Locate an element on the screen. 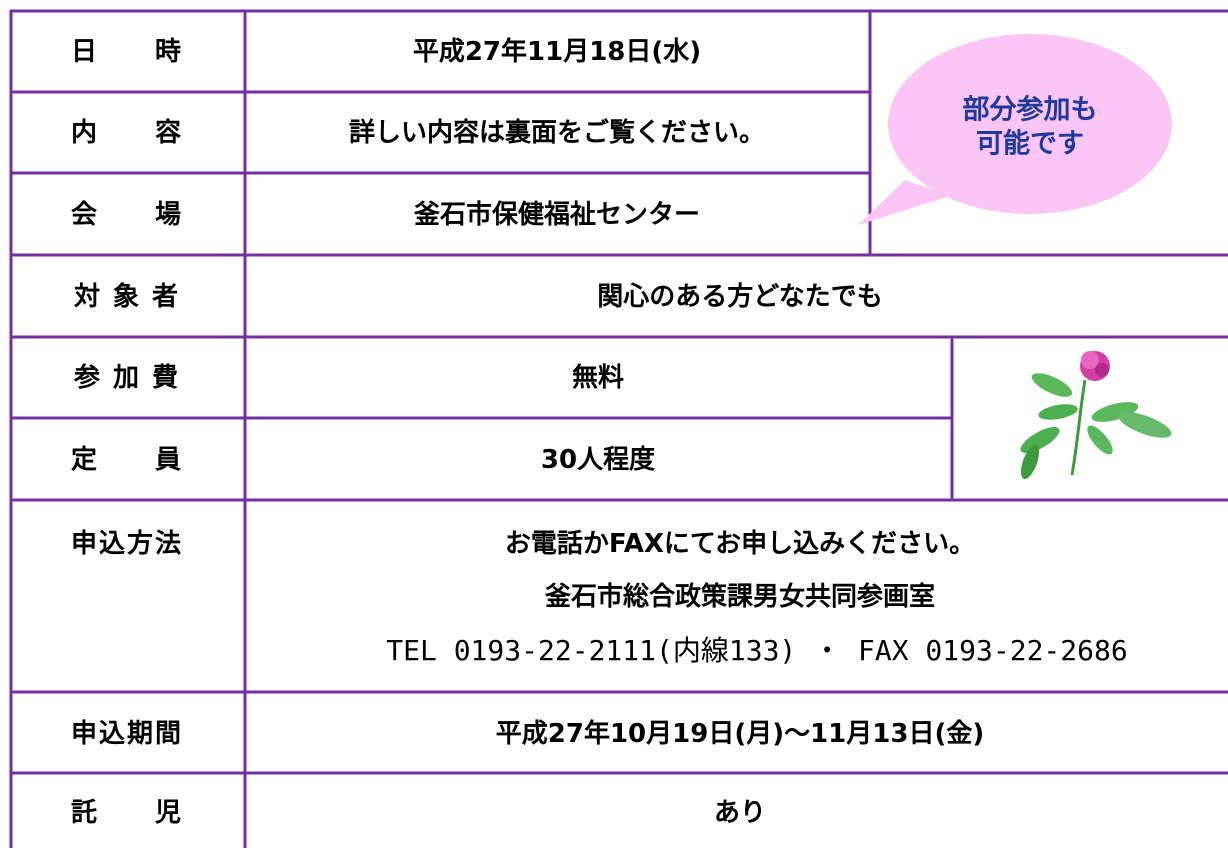 The height and width of the screenshot is (848, 1228). speech-bubble is located at coordinates (1015, 129).